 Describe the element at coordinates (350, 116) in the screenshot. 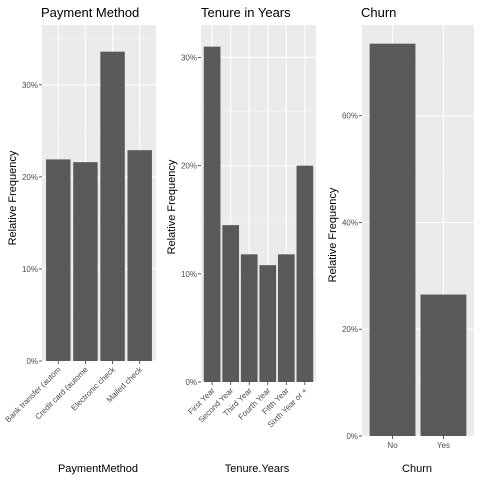

I see `y-tick-label: 60%` at that location.